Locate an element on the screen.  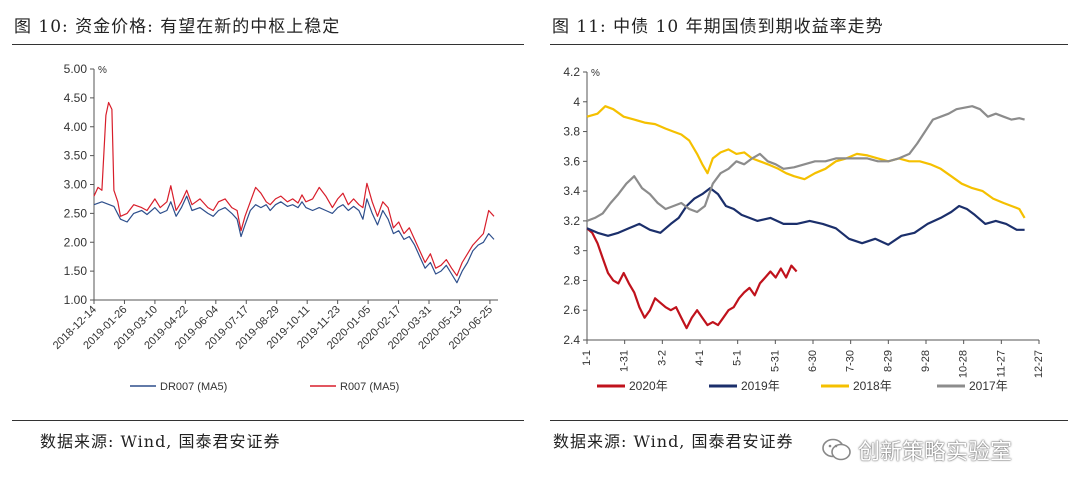
x-tick-label: 1-1 is located at coordinates (587, 358).